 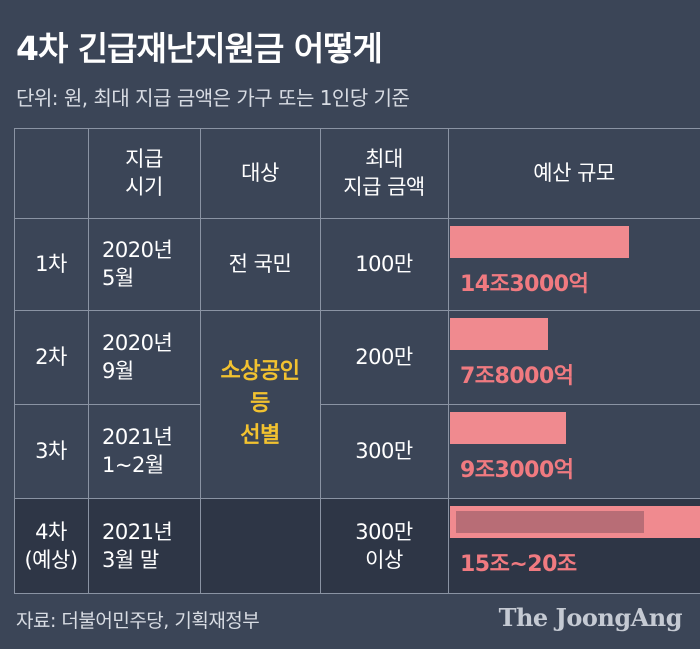 What do you see at coordinates (137, 545) in the screenshot?
I see `row-period: 2021년 3월 말` at bounding box center [137, 545].